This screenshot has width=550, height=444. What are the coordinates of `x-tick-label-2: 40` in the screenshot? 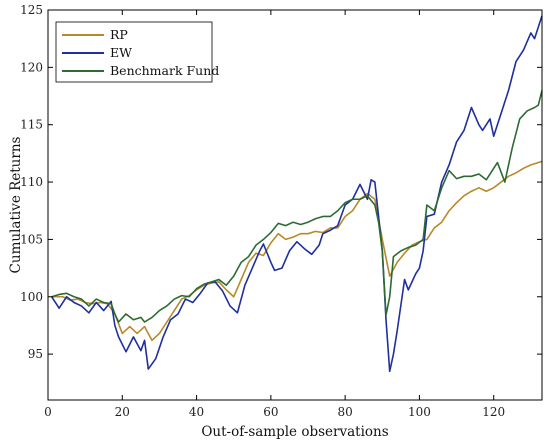 It's located at (196, 412).